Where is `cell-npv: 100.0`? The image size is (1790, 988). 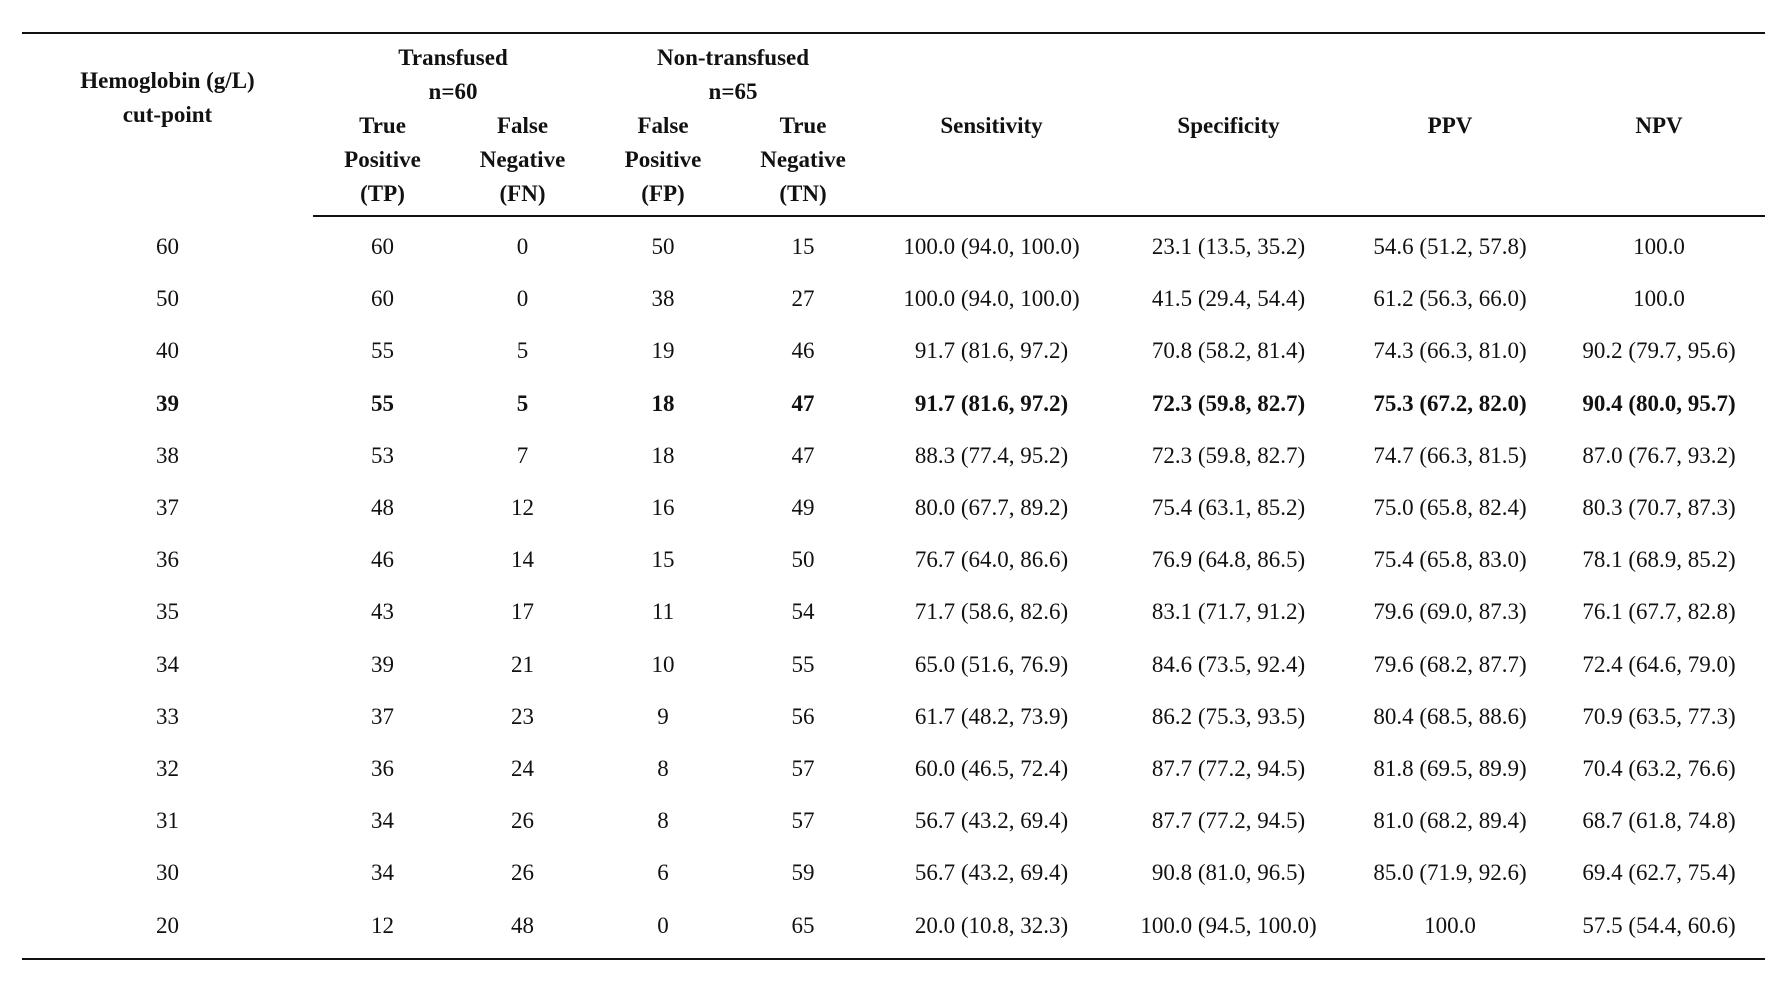
cell-npv: 100.0 is located at coordinates (1659, 247).